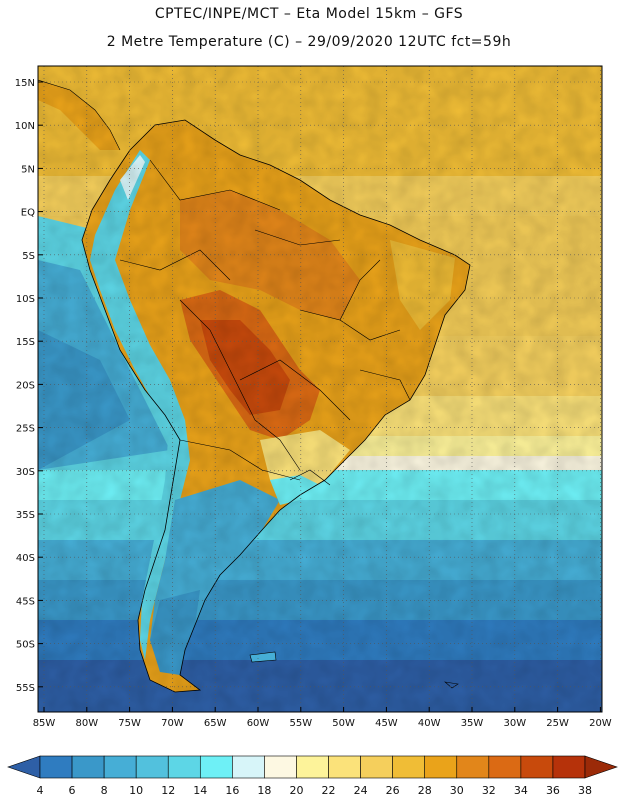 Image resolution: width=618 pixels, height=800 pixels. What do you see at coordinates (172, 723) in the screenshot?
I see `lon-label-70w: 70W` at bounding box center [172, 723].